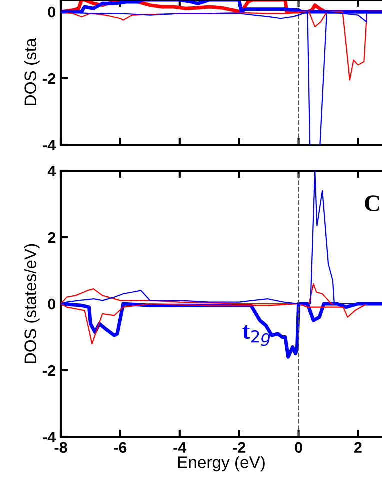 Image resolution: width=382 pixels, height=494 pixels. What do you see at coordinates (52, 238) in the screenshot?
I see `y-tick-label: 2` at bounding box center [52, 238].